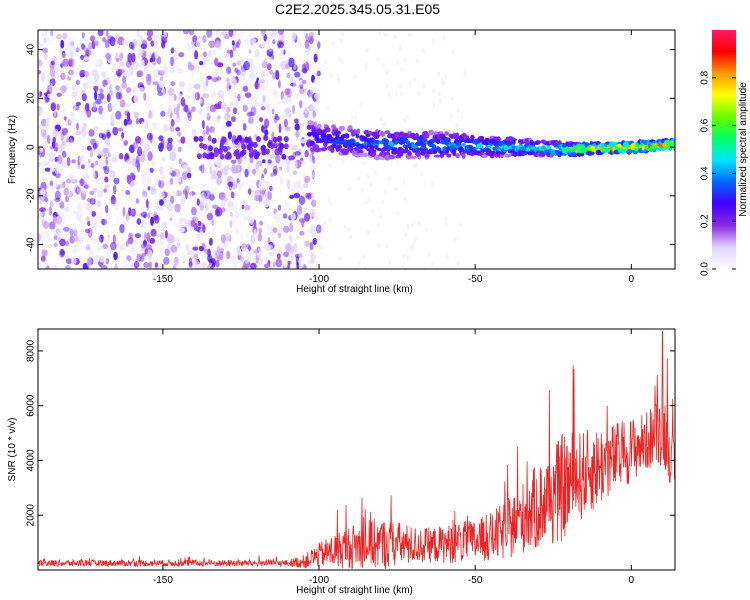 Image resolution: width=750 pixels, height=600 pixels. What do you see at coordinates (705, 269) in the screenshot?
I see `colorbar-tick-label: 0.0` at bounding box center [705, 269].